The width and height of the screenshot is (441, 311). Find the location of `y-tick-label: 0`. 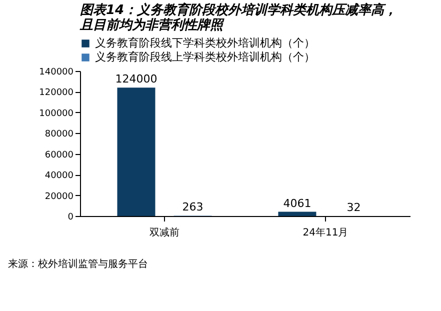

y-tick-label: 0 is located at coordinates (71, 217).